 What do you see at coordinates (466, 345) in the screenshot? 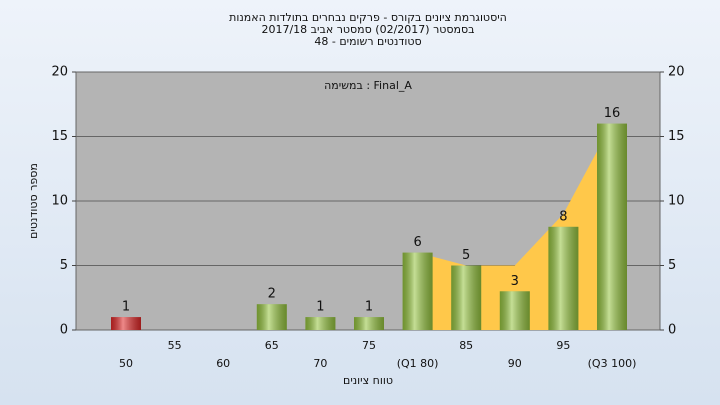
I see `x-tick-label: 85` at bounding box center [466, 345].